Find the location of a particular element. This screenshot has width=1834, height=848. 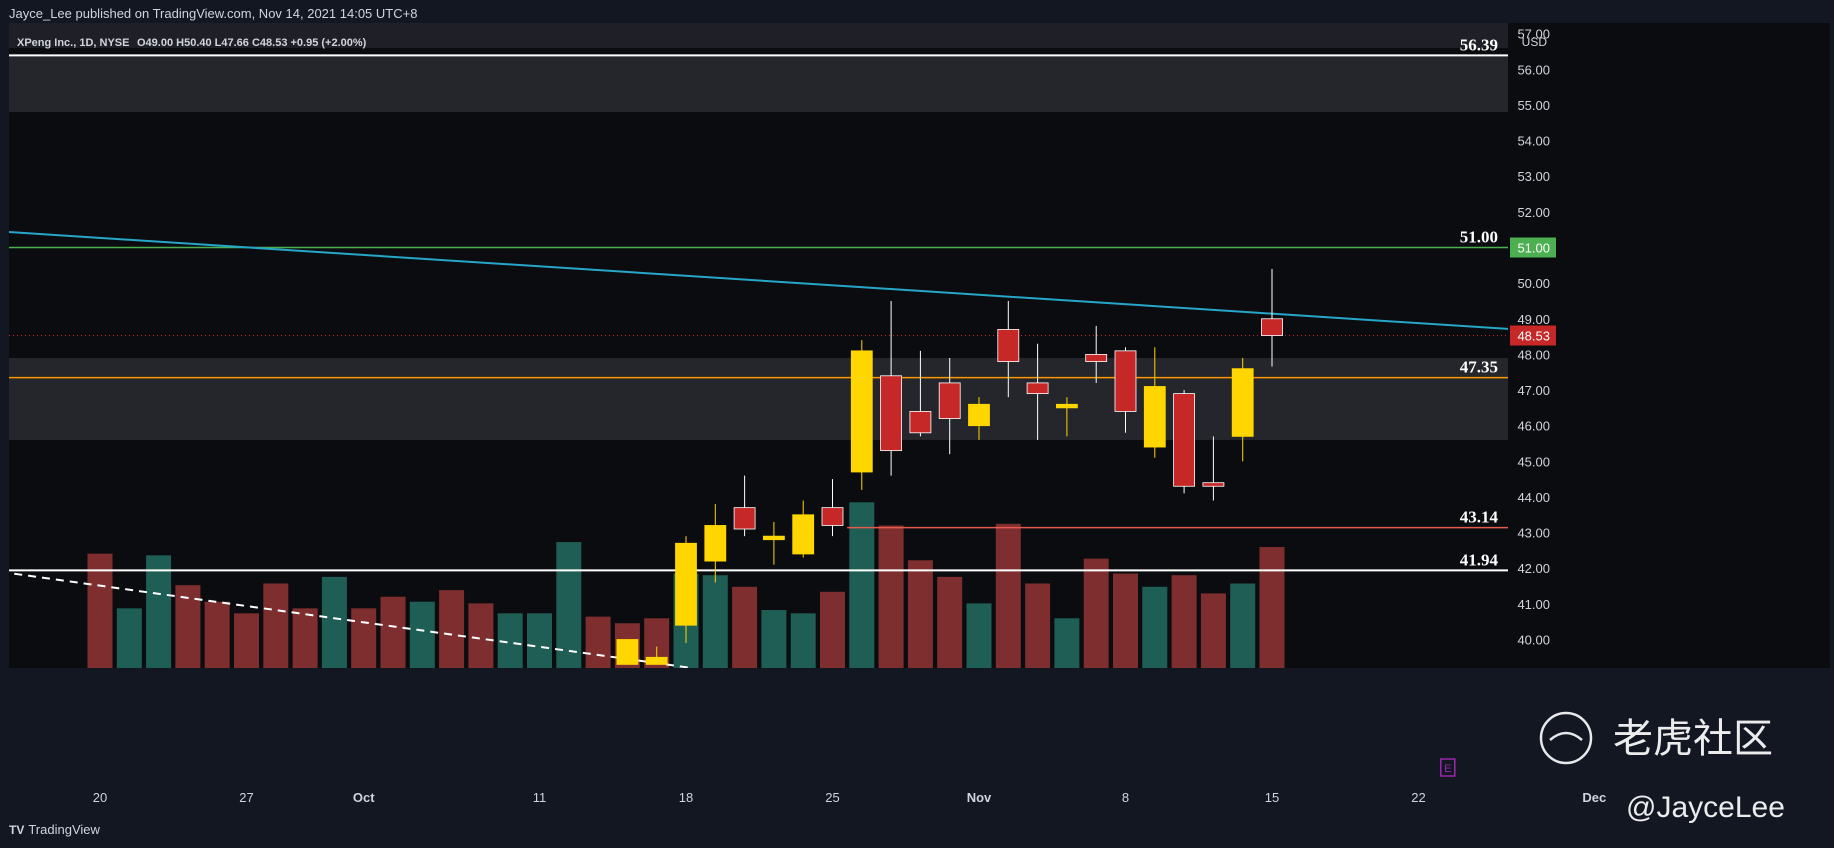

y-tick-47: 47.00 is located at coordinates (1533, 390).